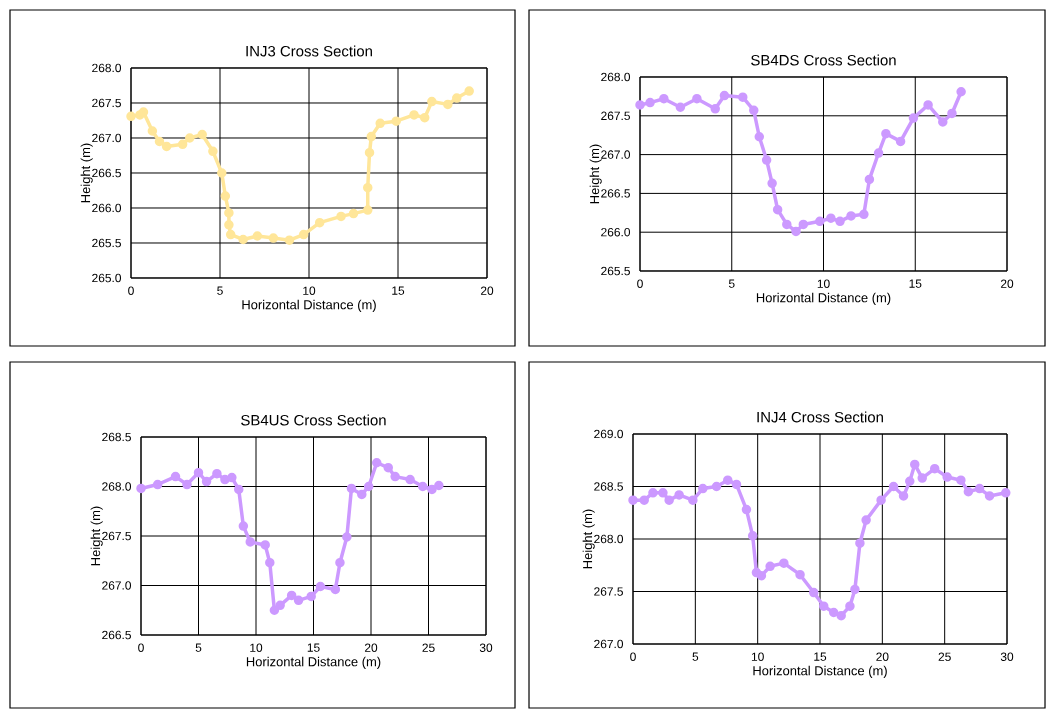 The image size is (1047, 709). I want to click on y-tick-label: 267.0, so click(107, 138).